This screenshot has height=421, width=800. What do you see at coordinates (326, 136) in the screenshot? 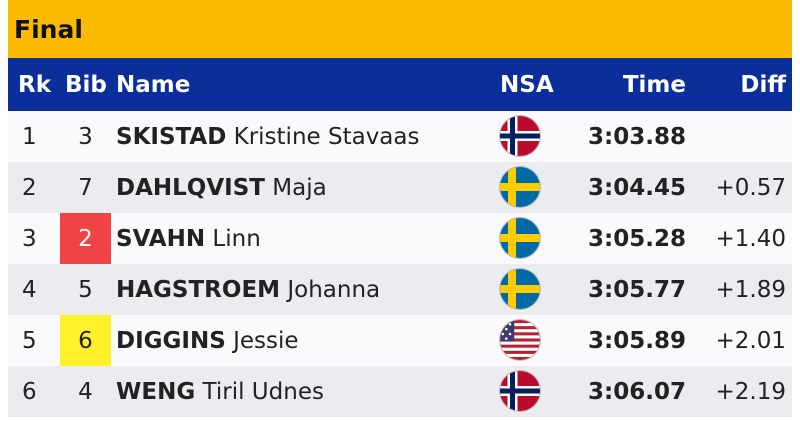
I see `athlete-first-name: Kristine Stavaas` at bounding box center [326, 136].